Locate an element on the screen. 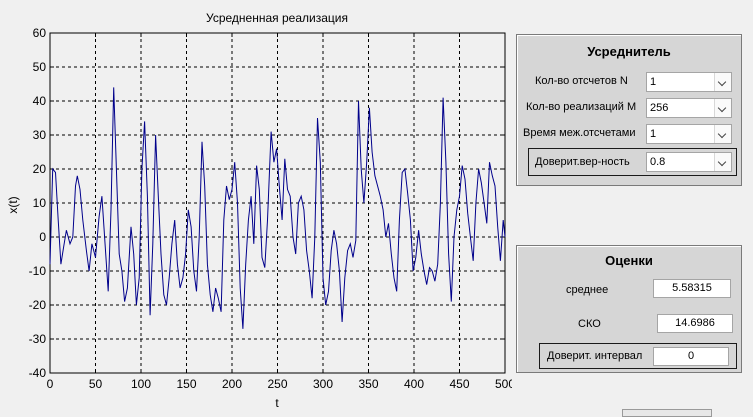 The height and width of the screenshot is (417, 753). confidence-probability-value: 0.8 is located at coordinates (658, 162).